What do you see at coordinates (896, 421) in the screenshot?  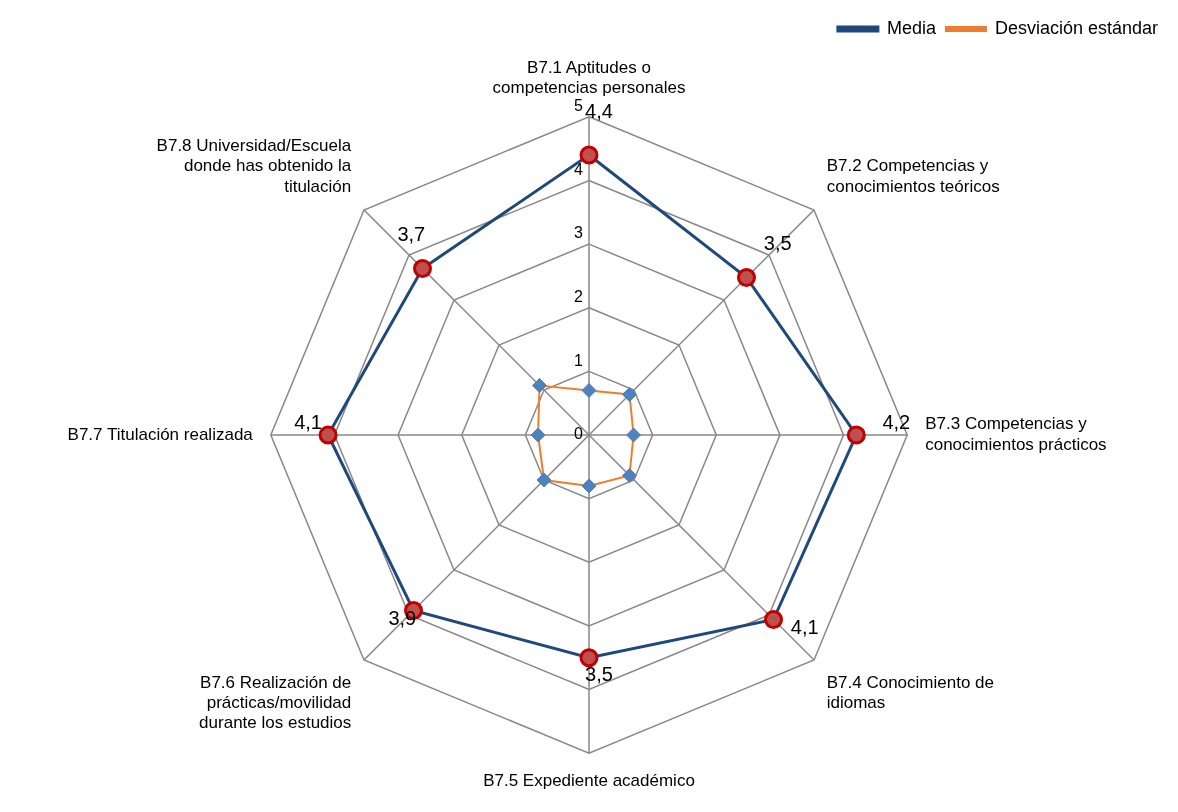 I see `data-label: 4,2` at bounding box center [896, 421].